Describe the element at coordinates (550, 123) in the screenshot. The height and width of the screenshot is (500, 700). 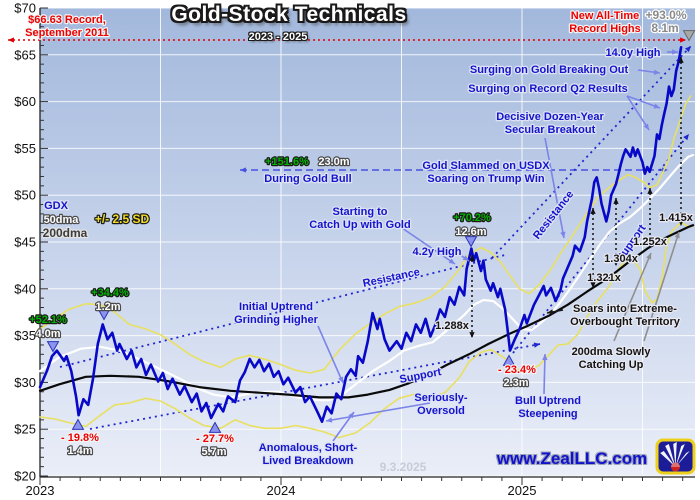
I see `decisive-breakout-label: Decisive Dozen-Year Secular Breakout` at that location.